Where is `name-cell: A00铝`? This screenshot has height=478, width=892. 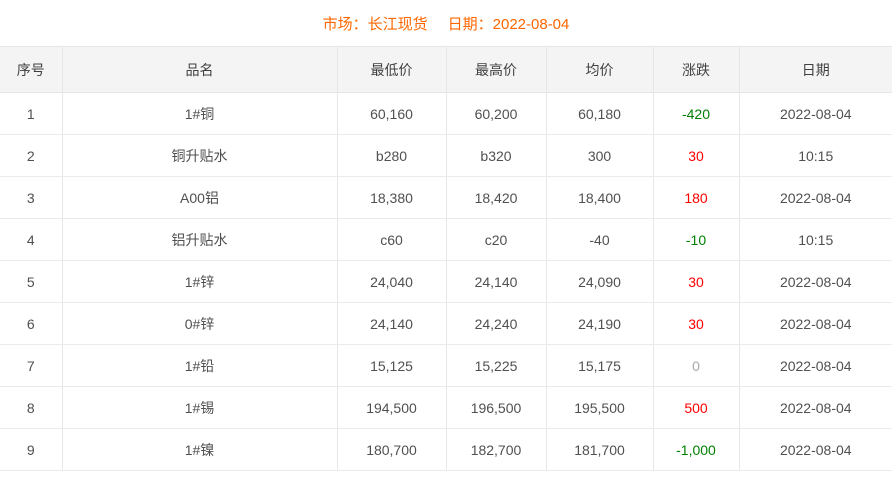 name-cell: A00铝 is located at coordinates (199, 197).